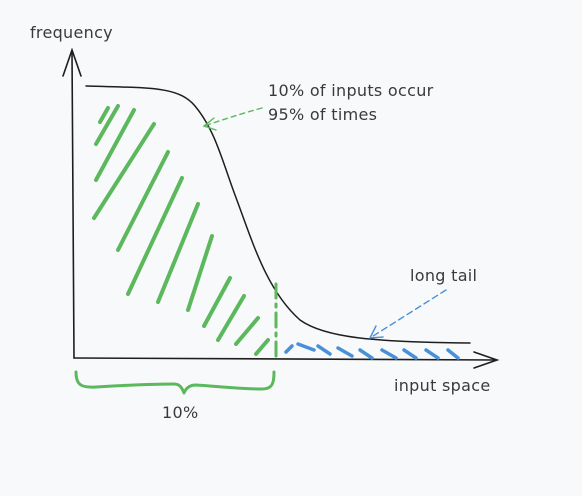  I want to click on x-axis, so click(286, 360).